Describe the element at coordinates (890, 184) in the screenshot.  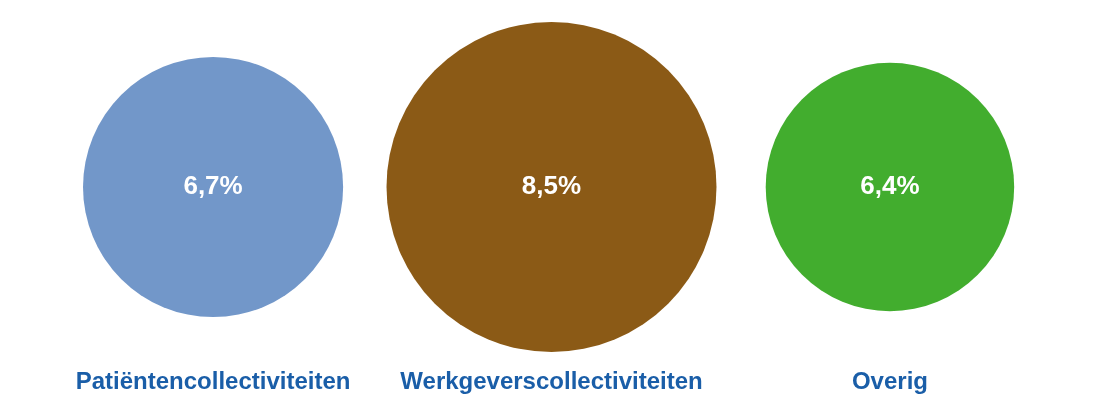
I see `data-label: 6,4%` at that location.